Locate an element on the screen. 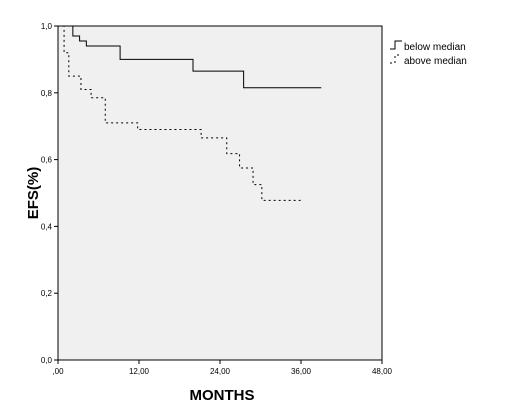  x-axis-title: MONTHS is located at coordinates (222, 395).